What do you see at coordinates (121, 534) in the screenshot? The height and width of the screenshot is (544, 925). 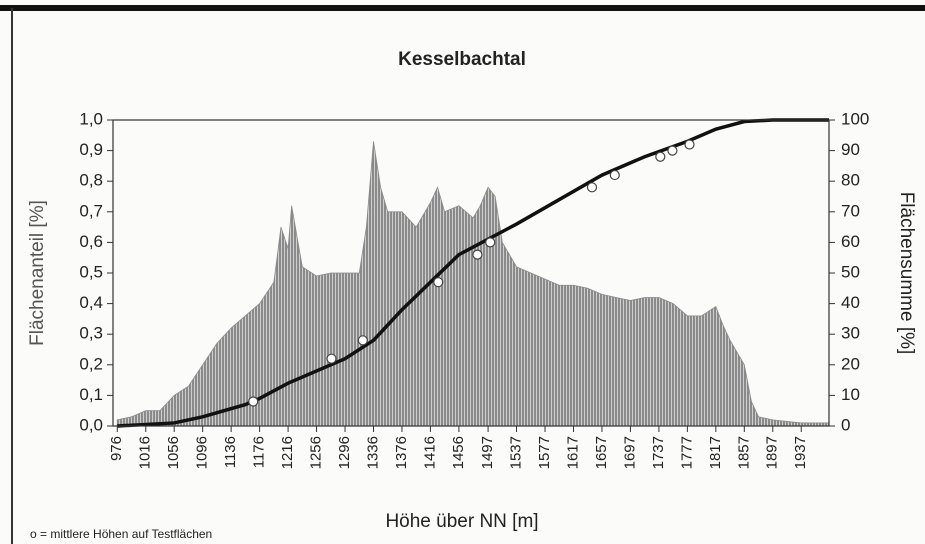 I see `note: o = mittlere Höhen auf Testflächen` at bounding box center [121, 534].